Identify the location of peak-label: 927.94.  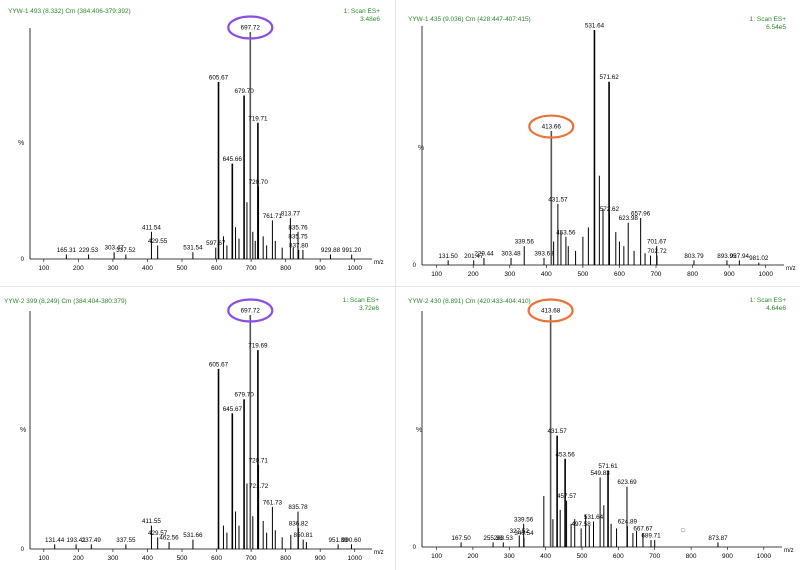
(740, 256).